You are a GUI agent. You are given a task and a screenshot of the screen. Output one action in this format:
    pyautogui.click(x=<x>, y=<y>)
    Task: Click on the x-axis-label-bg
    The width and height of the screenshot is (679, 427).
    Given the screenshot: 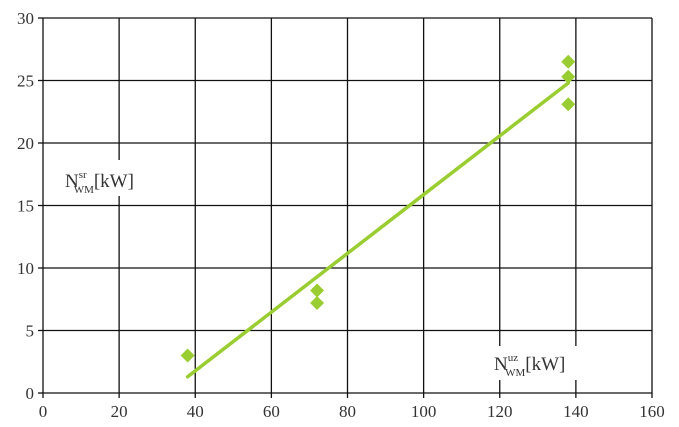 What is the action you would take?
    pyautogui.click(x=540, y=363)
    